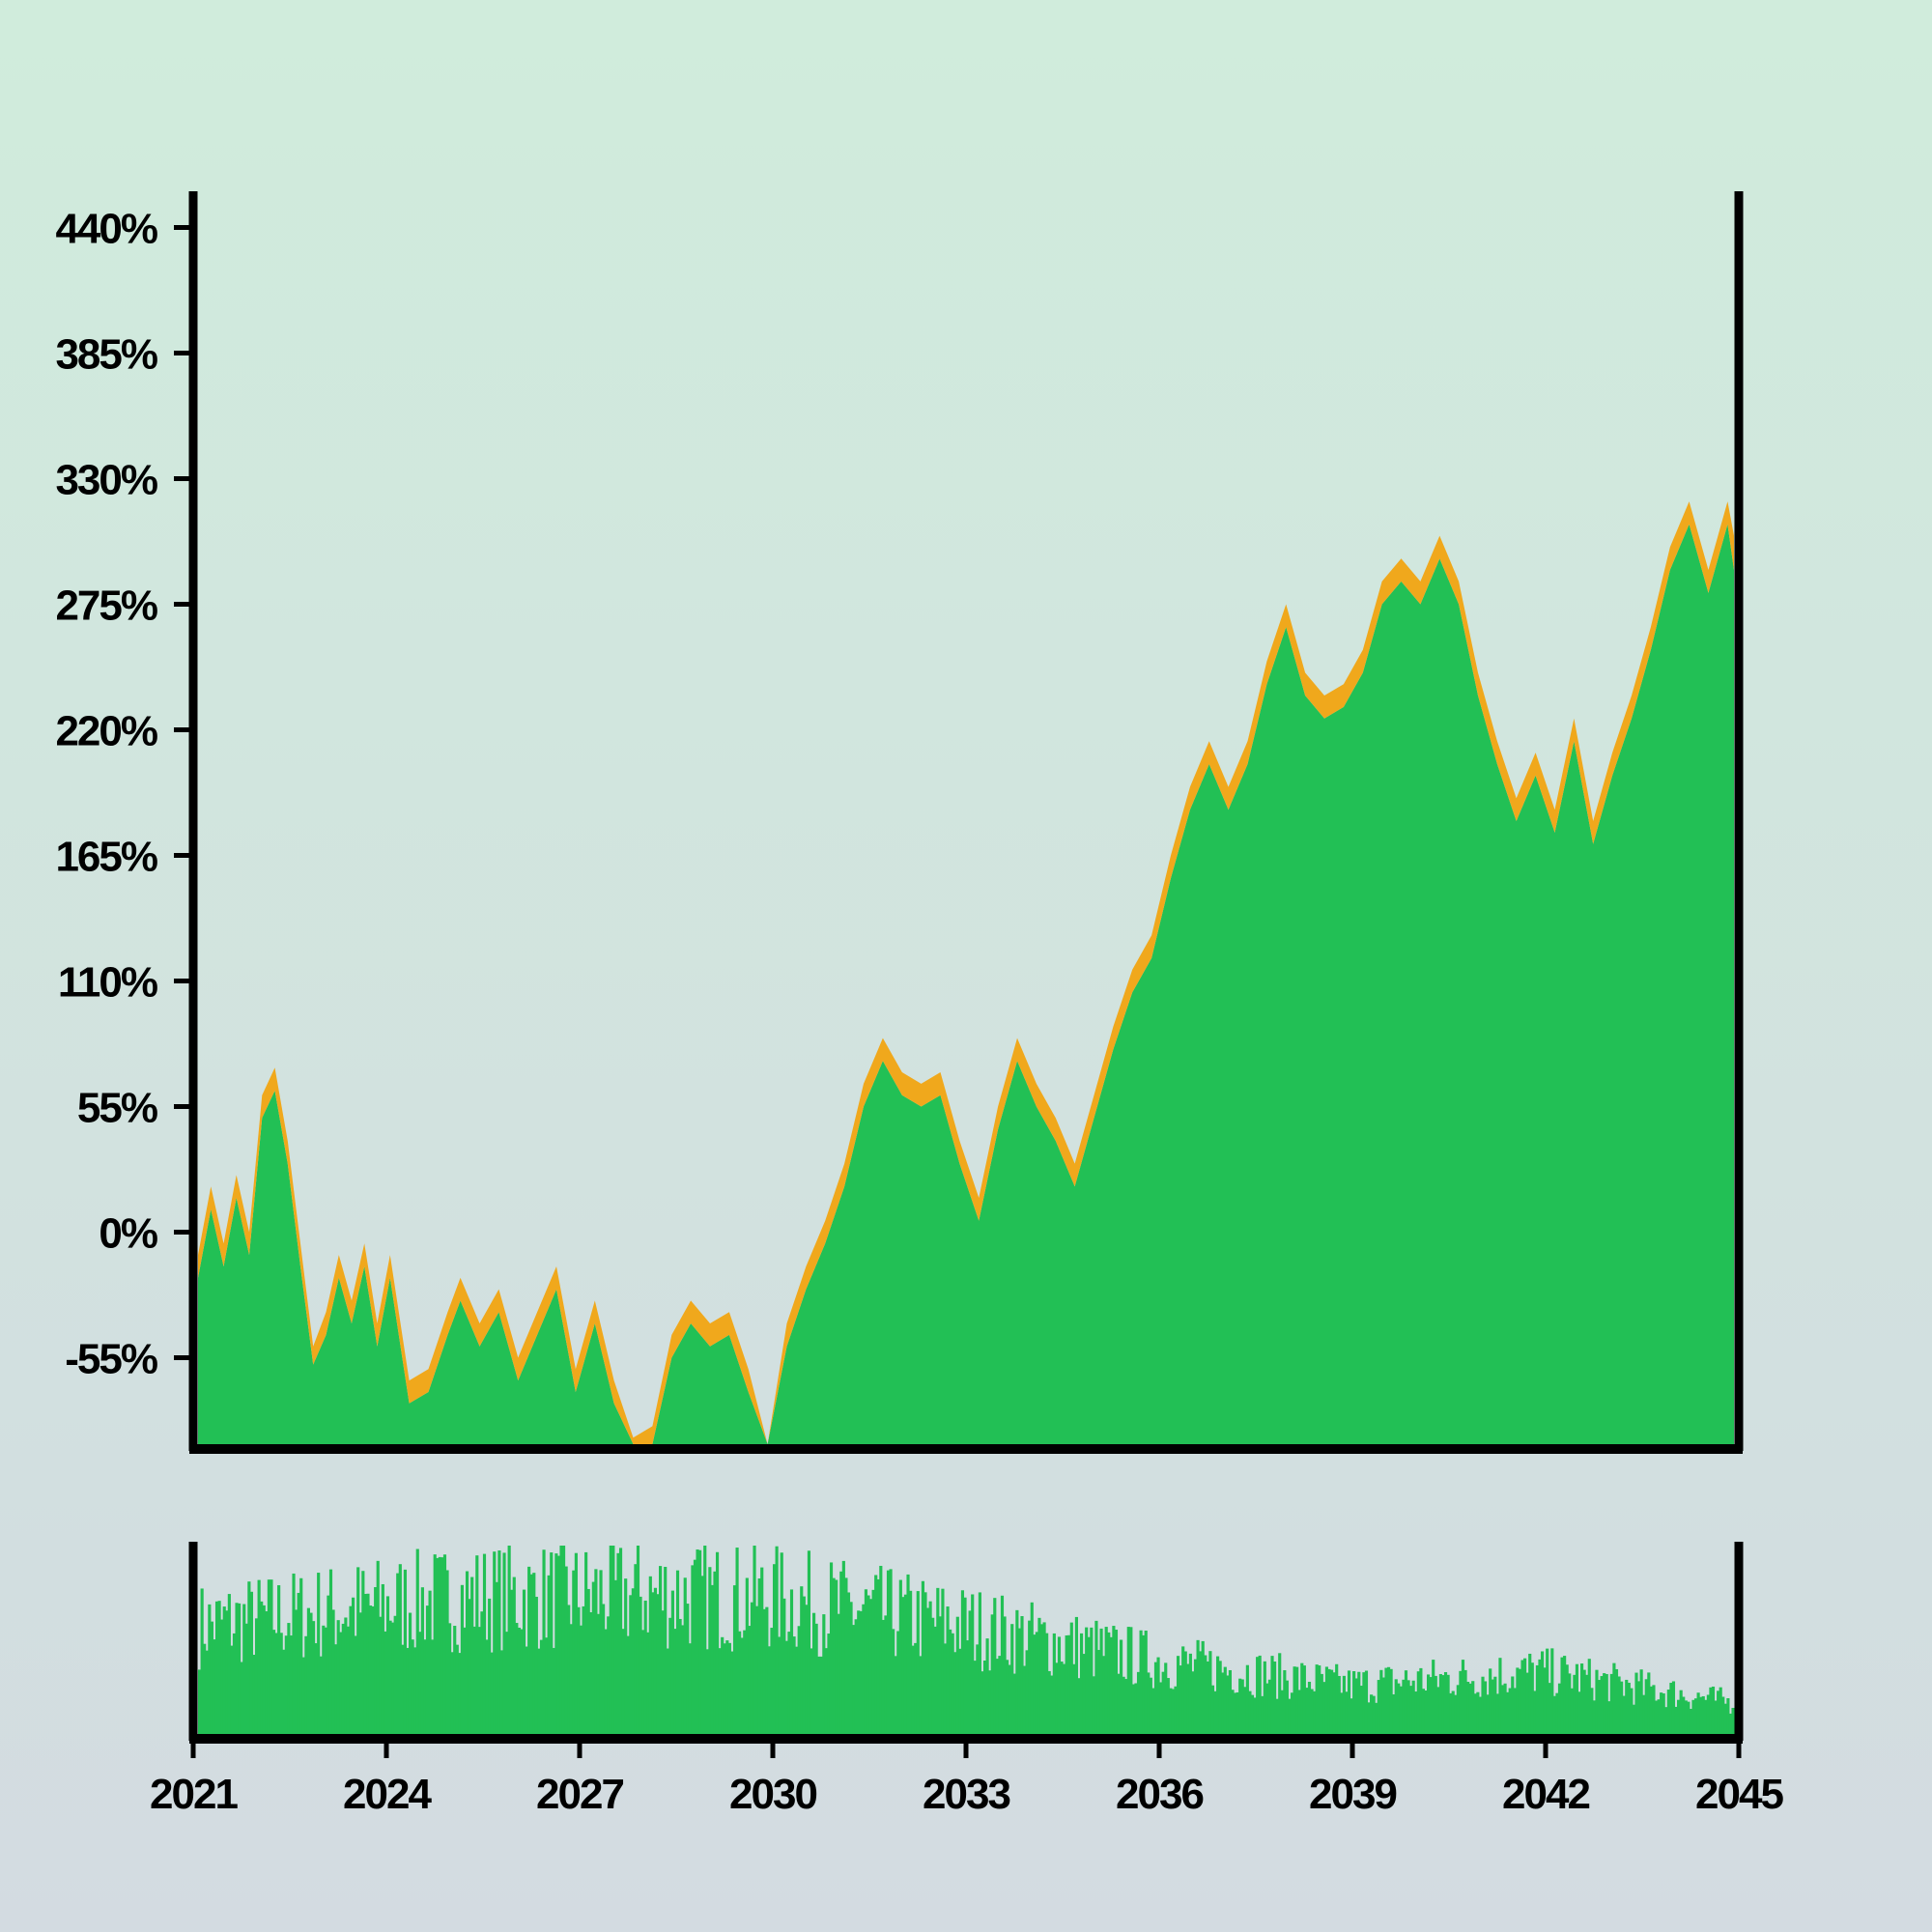  Describe the element at coordinates (194, 1794) in the screenshot. I see `x-tick-label: 2021` at that location.